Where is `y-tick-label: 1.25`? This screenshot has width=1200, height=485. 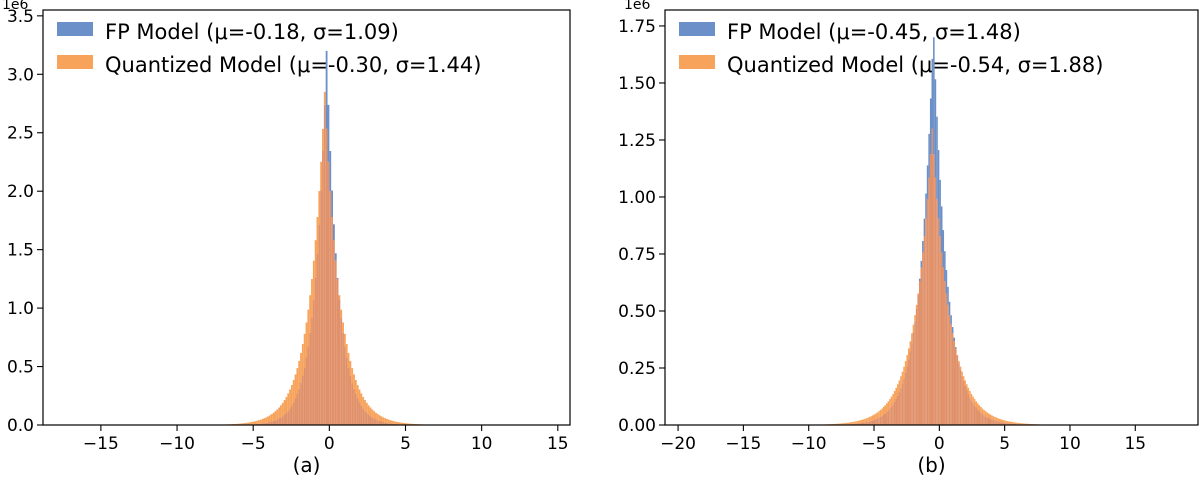
y-tick-label: 1.25 is located at coordinates (637, 141).